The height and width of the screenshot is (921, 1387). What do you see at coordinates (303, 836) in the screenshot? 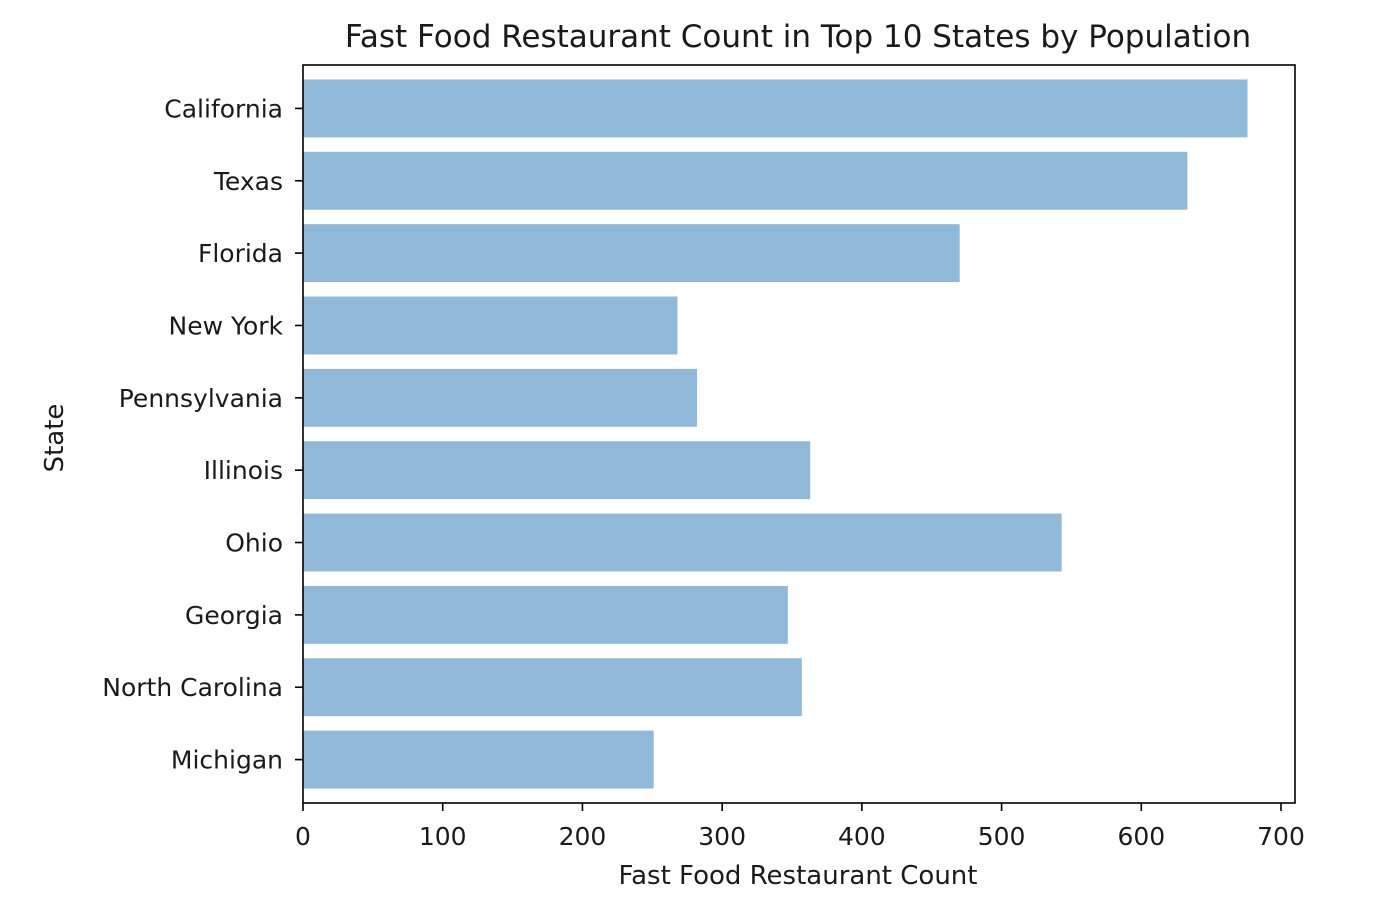
I see `x-tick-label-0: 0` at bounding box center [303, 836].